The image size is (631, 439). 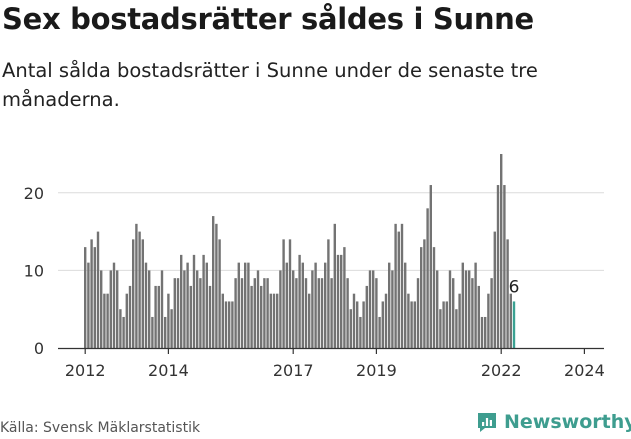 What do you see at coordinates (85, 370) in the screenshot?
I see `x-tick-label: 2012` at bounding box center [85, 370].